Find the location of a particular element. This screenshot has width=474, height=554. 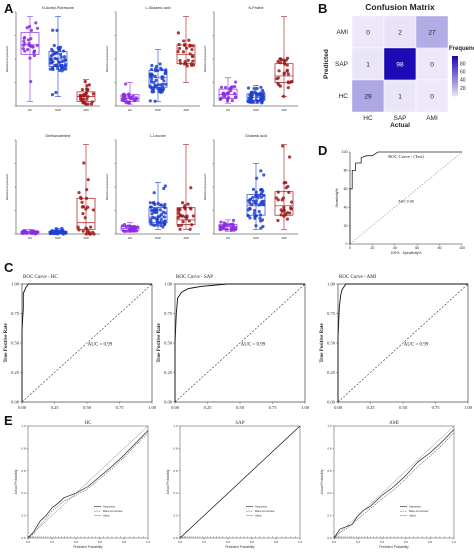

cm-title: Confusion Matrix is located at coordinates (400, 7).